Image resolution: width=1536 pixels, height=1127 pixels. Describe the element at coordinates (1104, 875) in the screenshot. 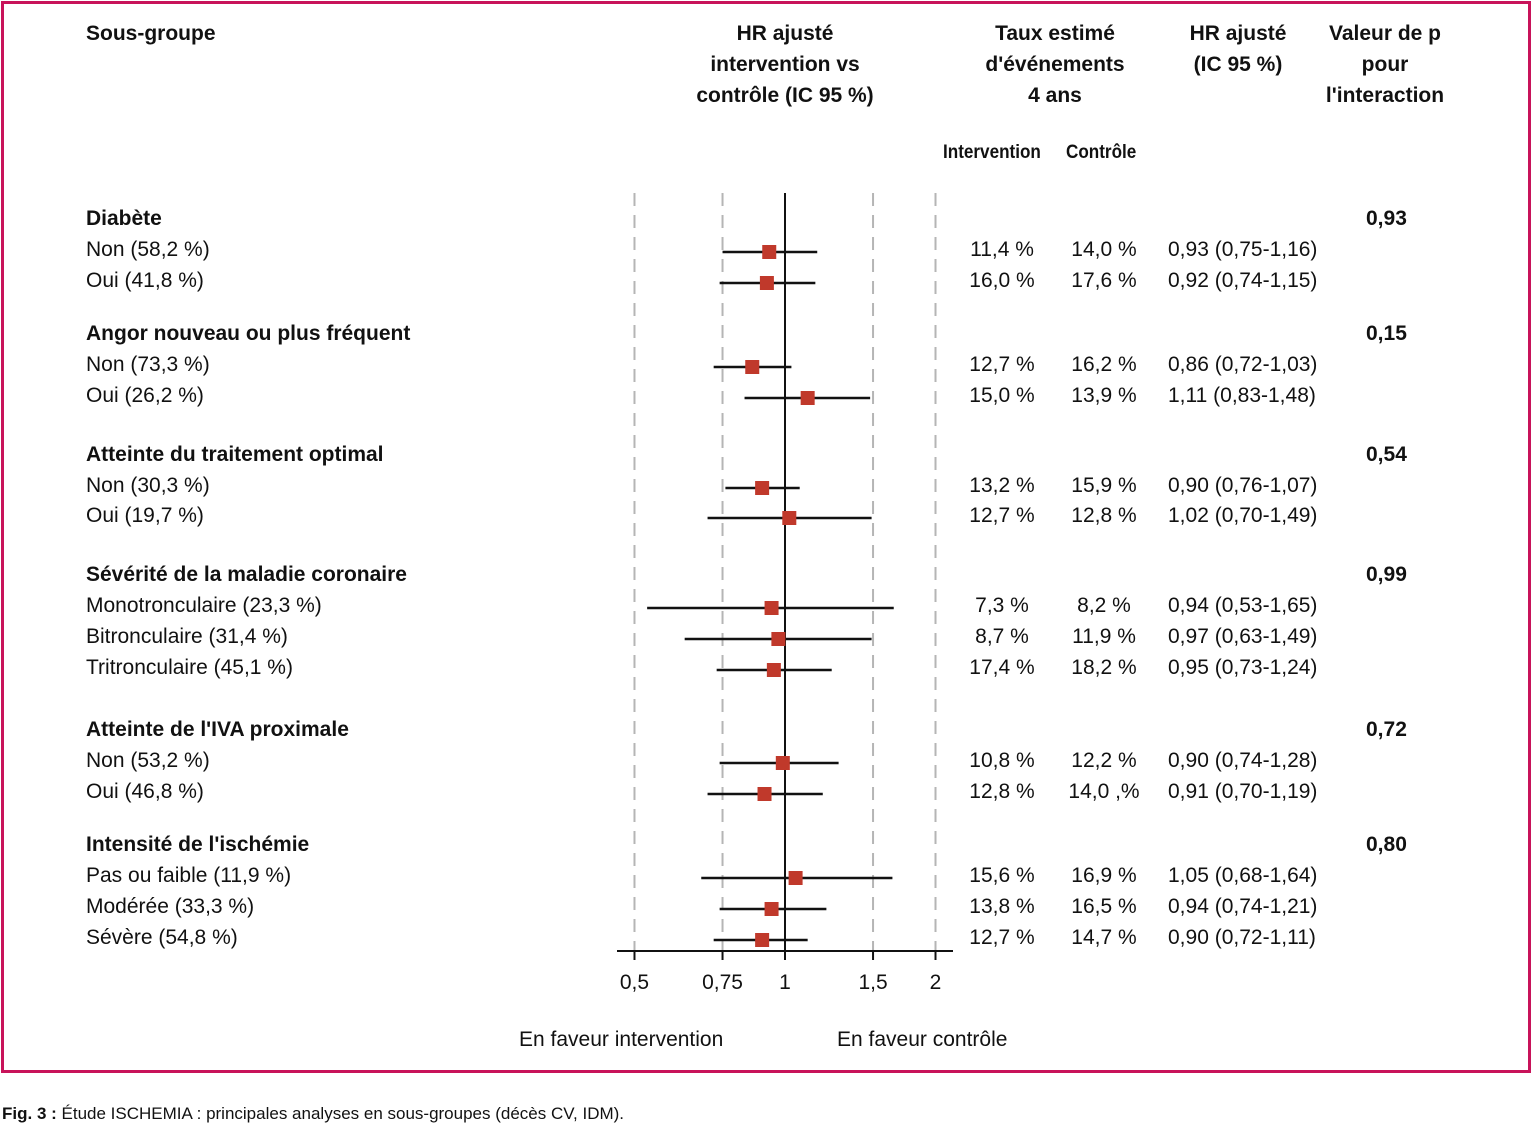

I see `rate-control: 16,9 %` at that location.